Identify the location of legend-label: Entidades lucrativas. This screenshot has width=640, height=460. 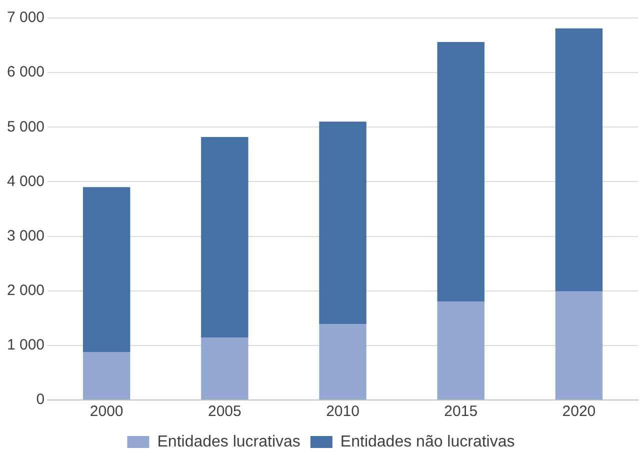
(228, 441).